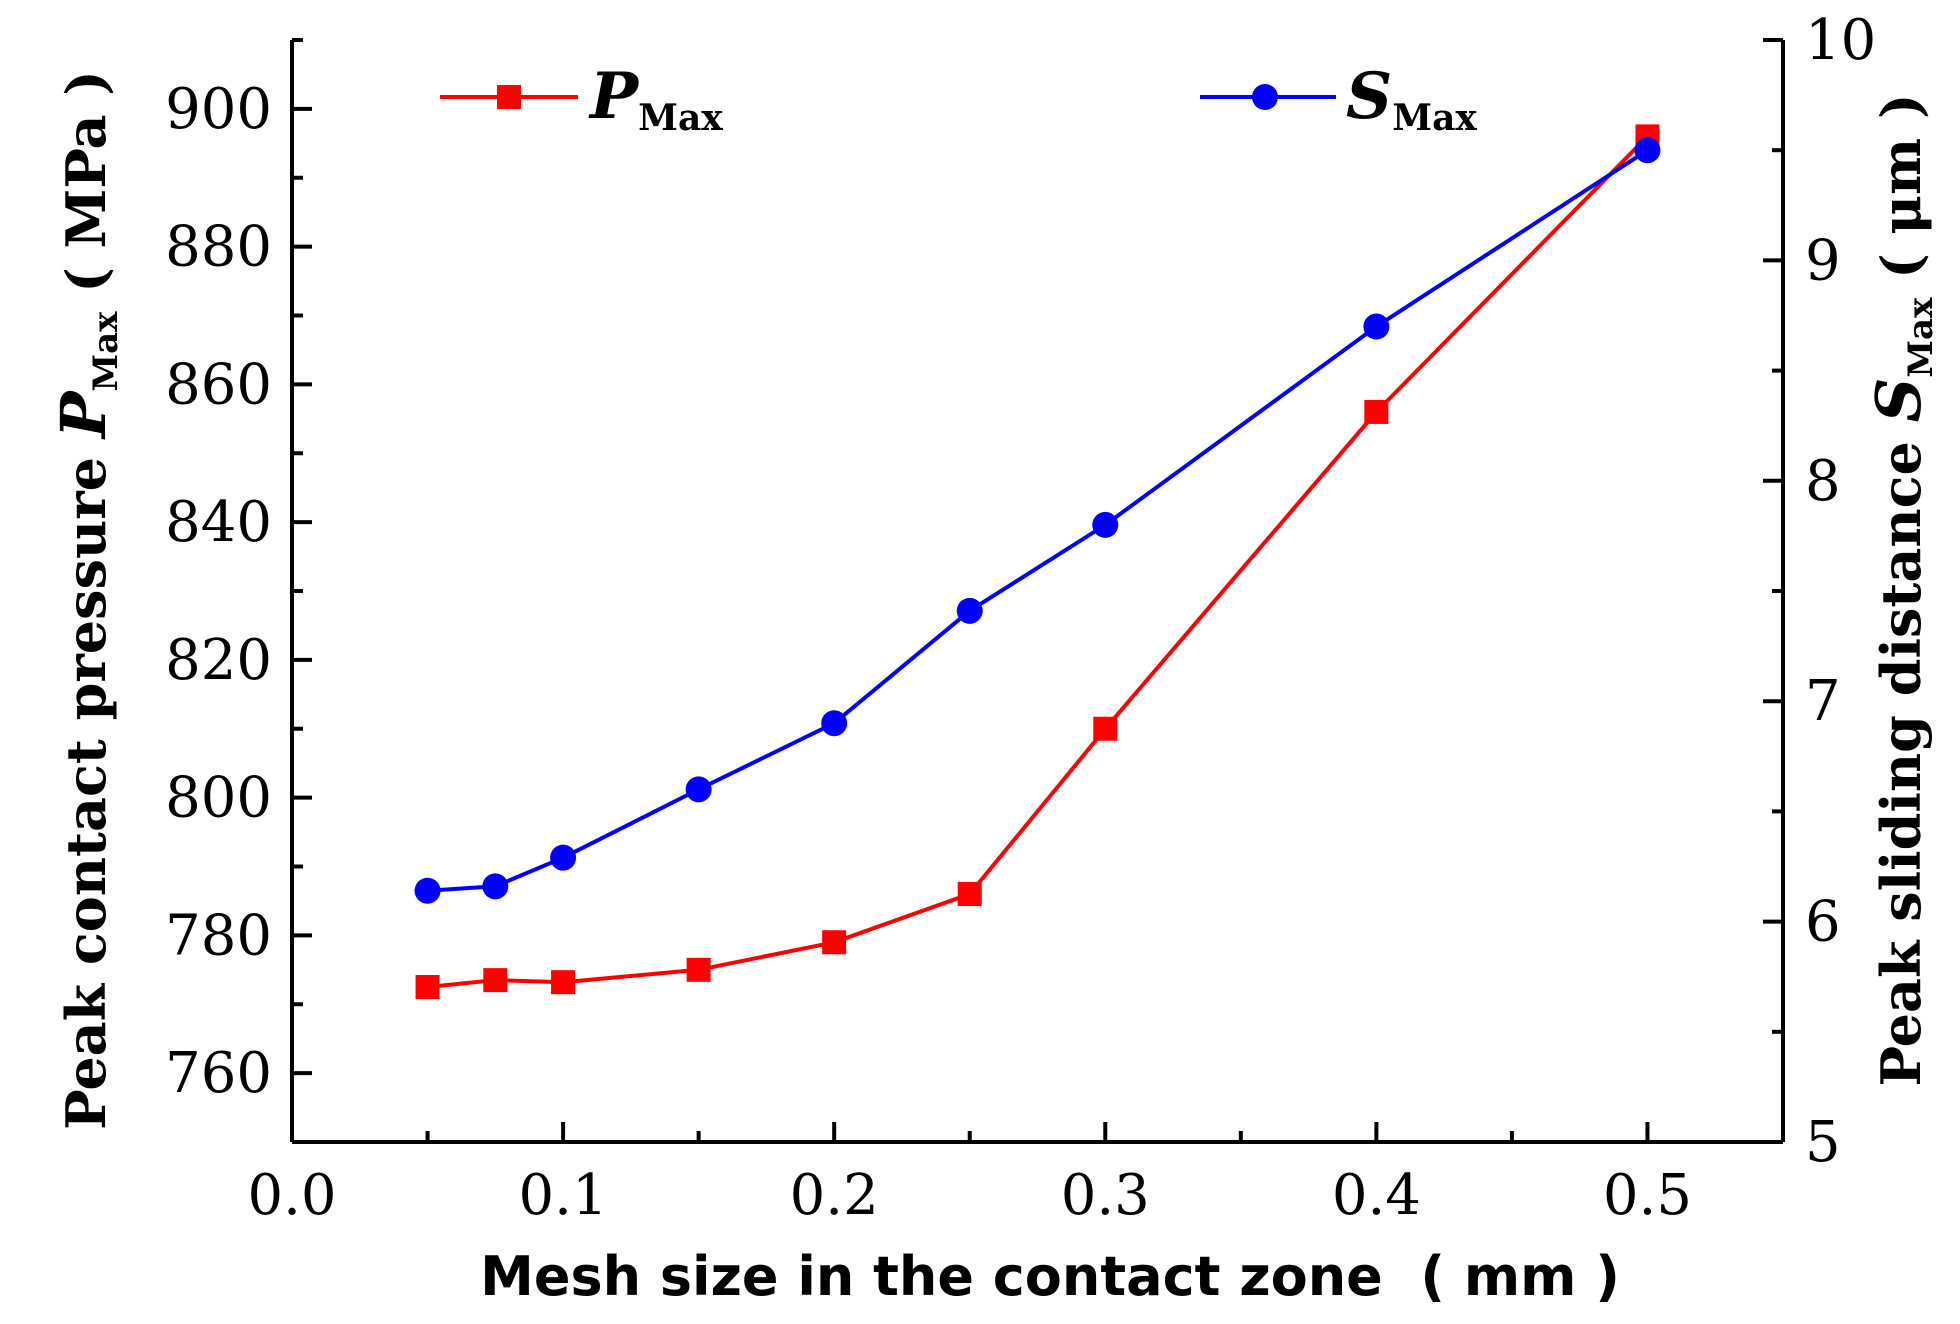 The image size is (1960, 1324). What do you see at coordinates (1921, 337) in the screenshot?
I see `right-y-label-sub: Max` at bounding box center [1921, 337].